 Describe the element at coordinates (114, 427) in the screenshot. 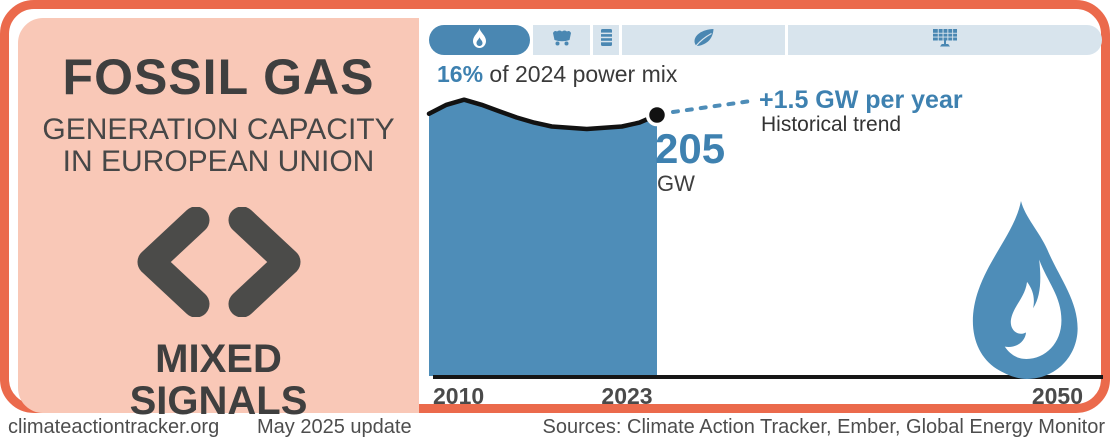

I see `footer-site-link: climateactiontracker.org` at that location.